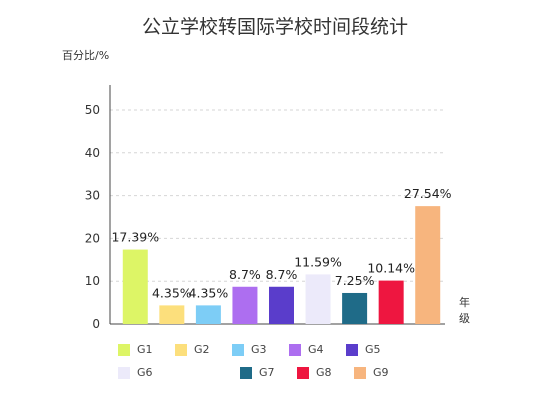  Describe the element at coordinates (281, 305) in the screenshot. I see `bar-g5` at that location.